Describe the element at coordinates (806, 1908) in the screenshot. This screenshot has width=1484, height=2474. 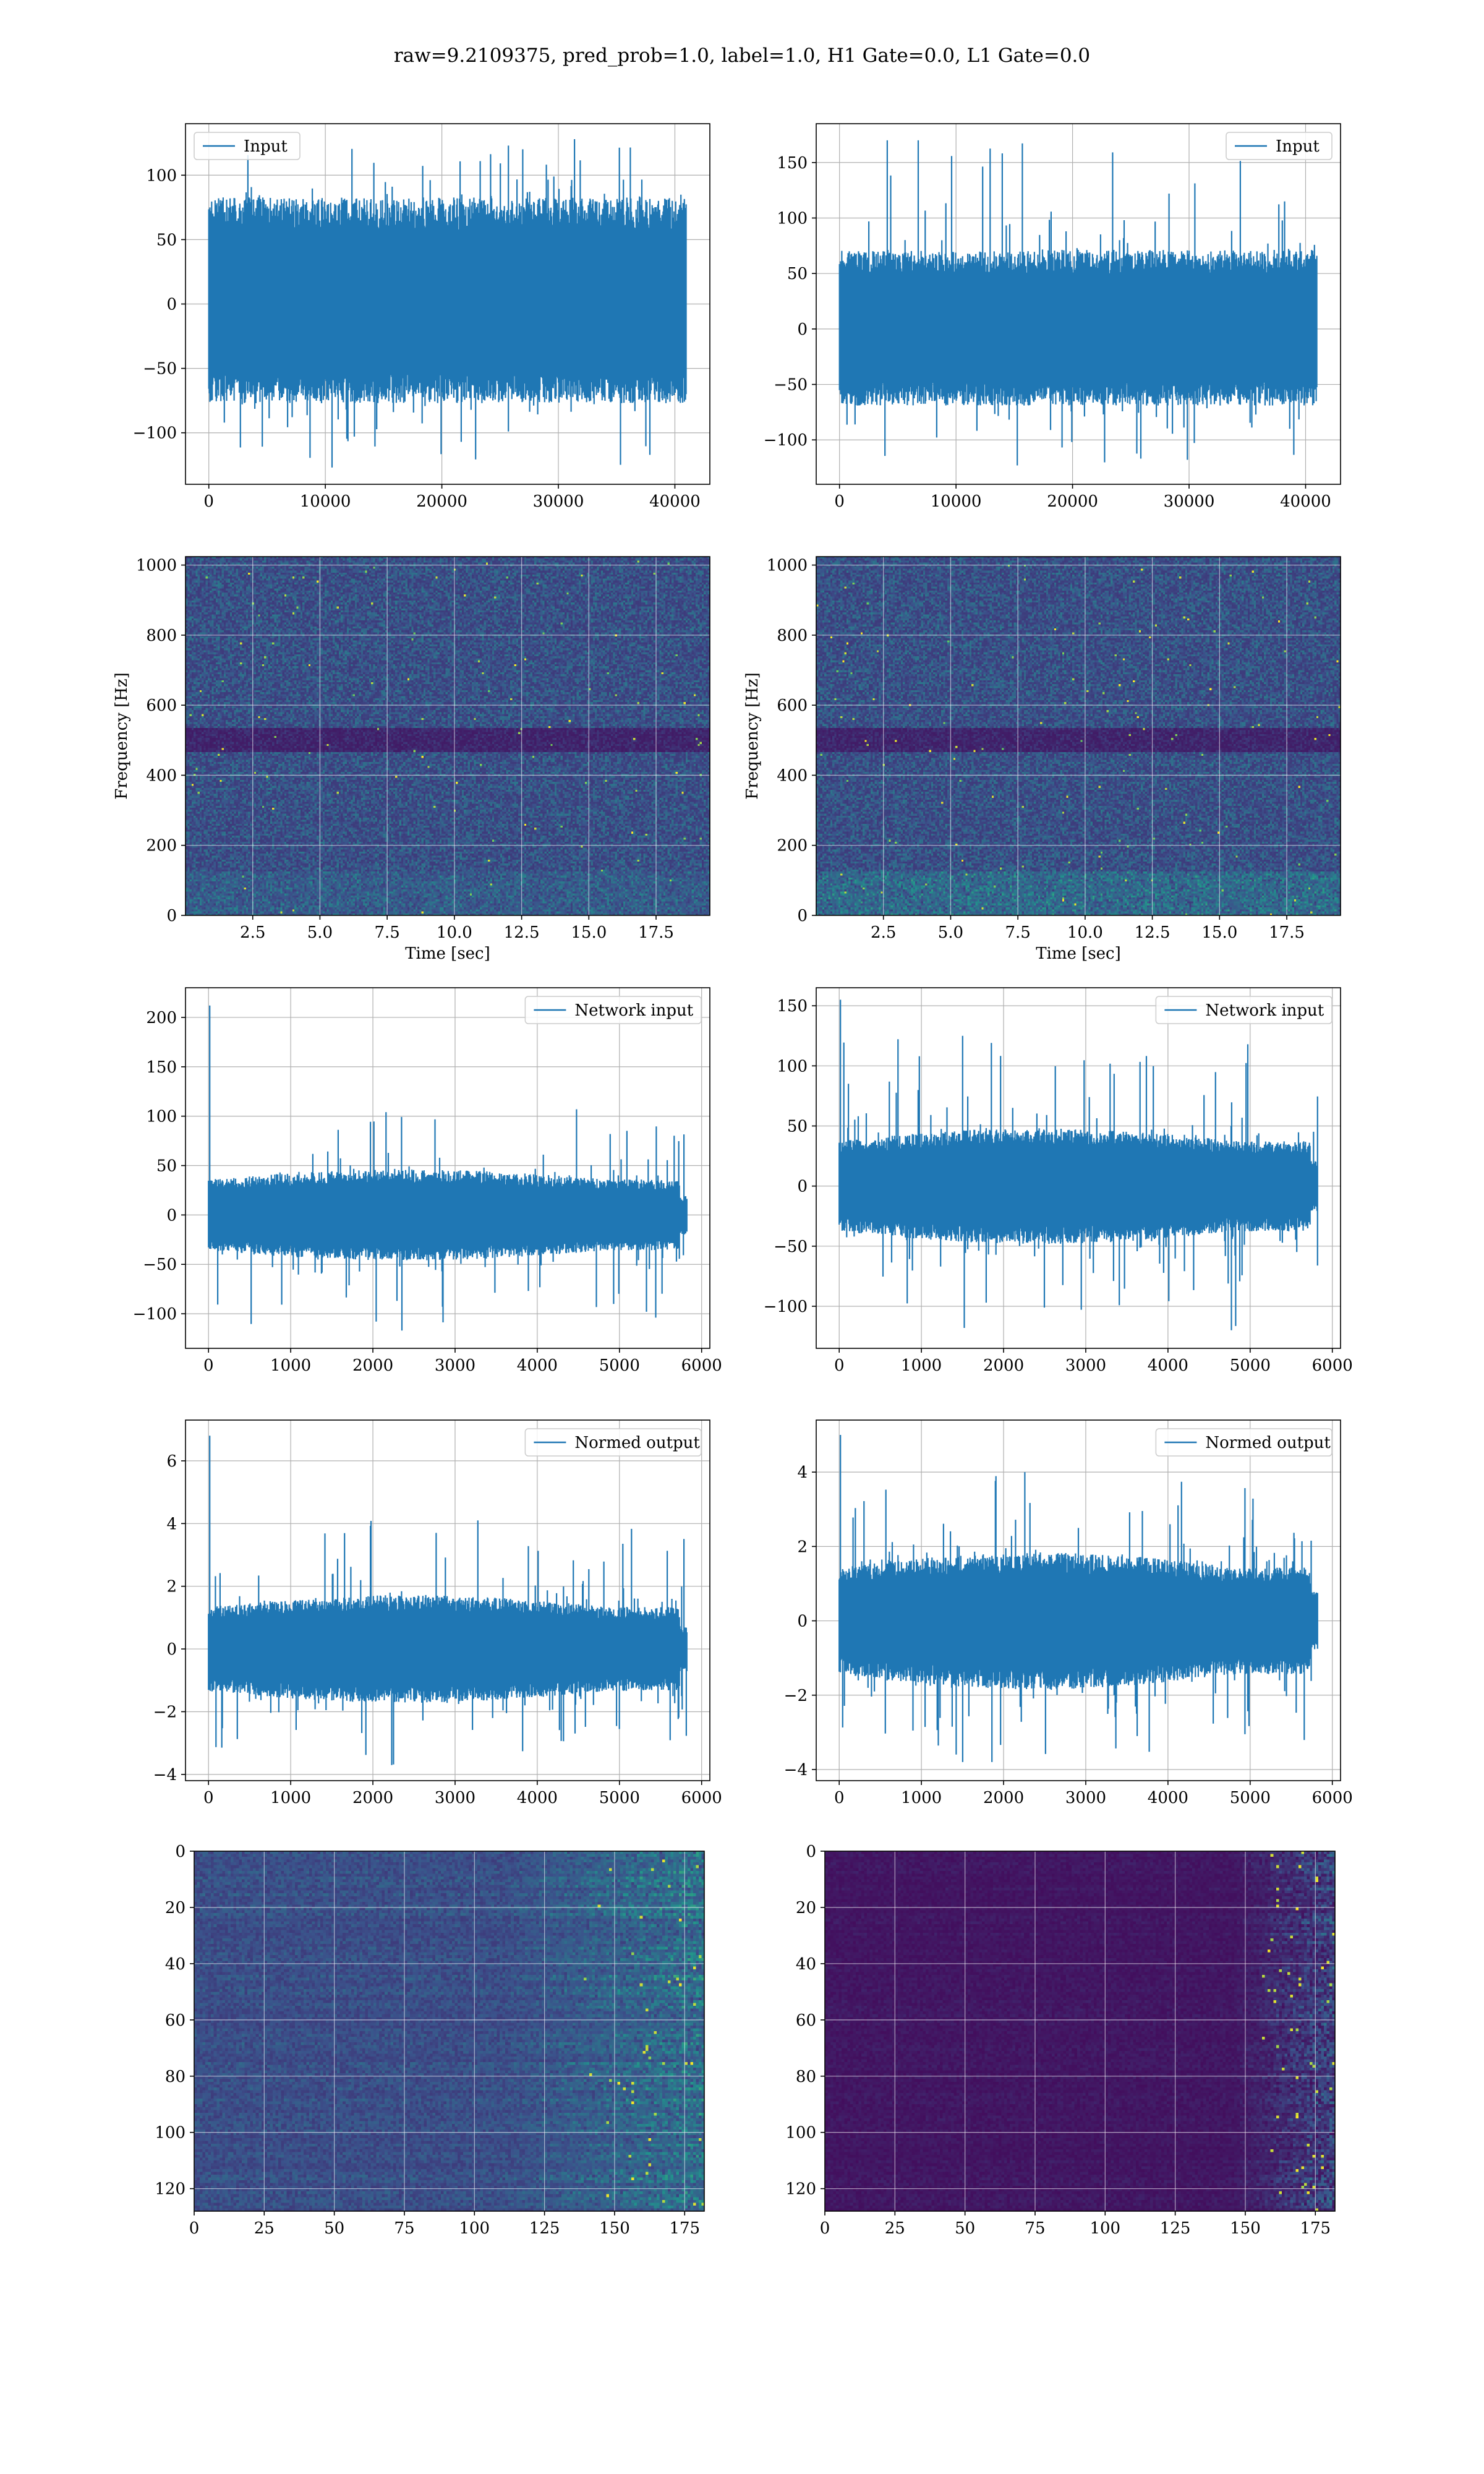
I see `y-tick-label: 20` at that location.